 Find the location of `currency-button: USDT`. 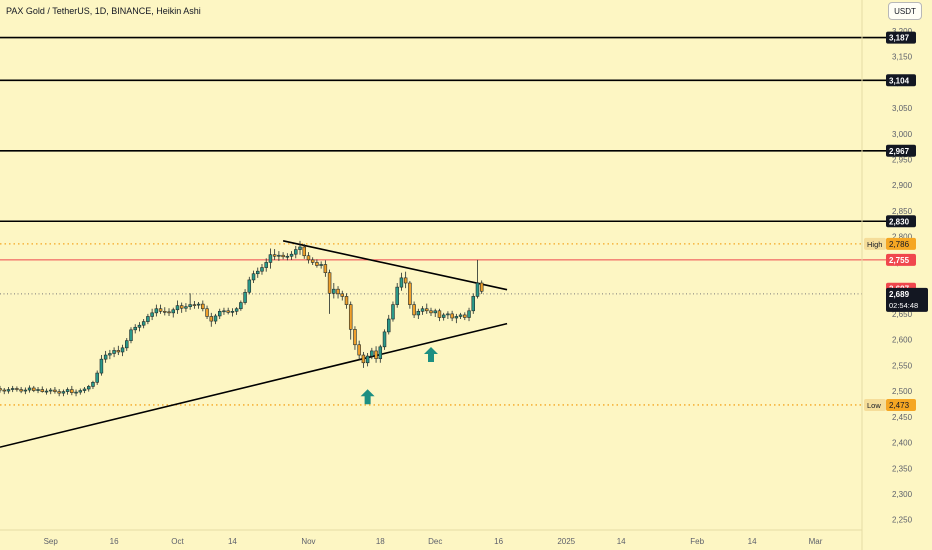

currency-button: USDT is located at coordinates (905, 11).